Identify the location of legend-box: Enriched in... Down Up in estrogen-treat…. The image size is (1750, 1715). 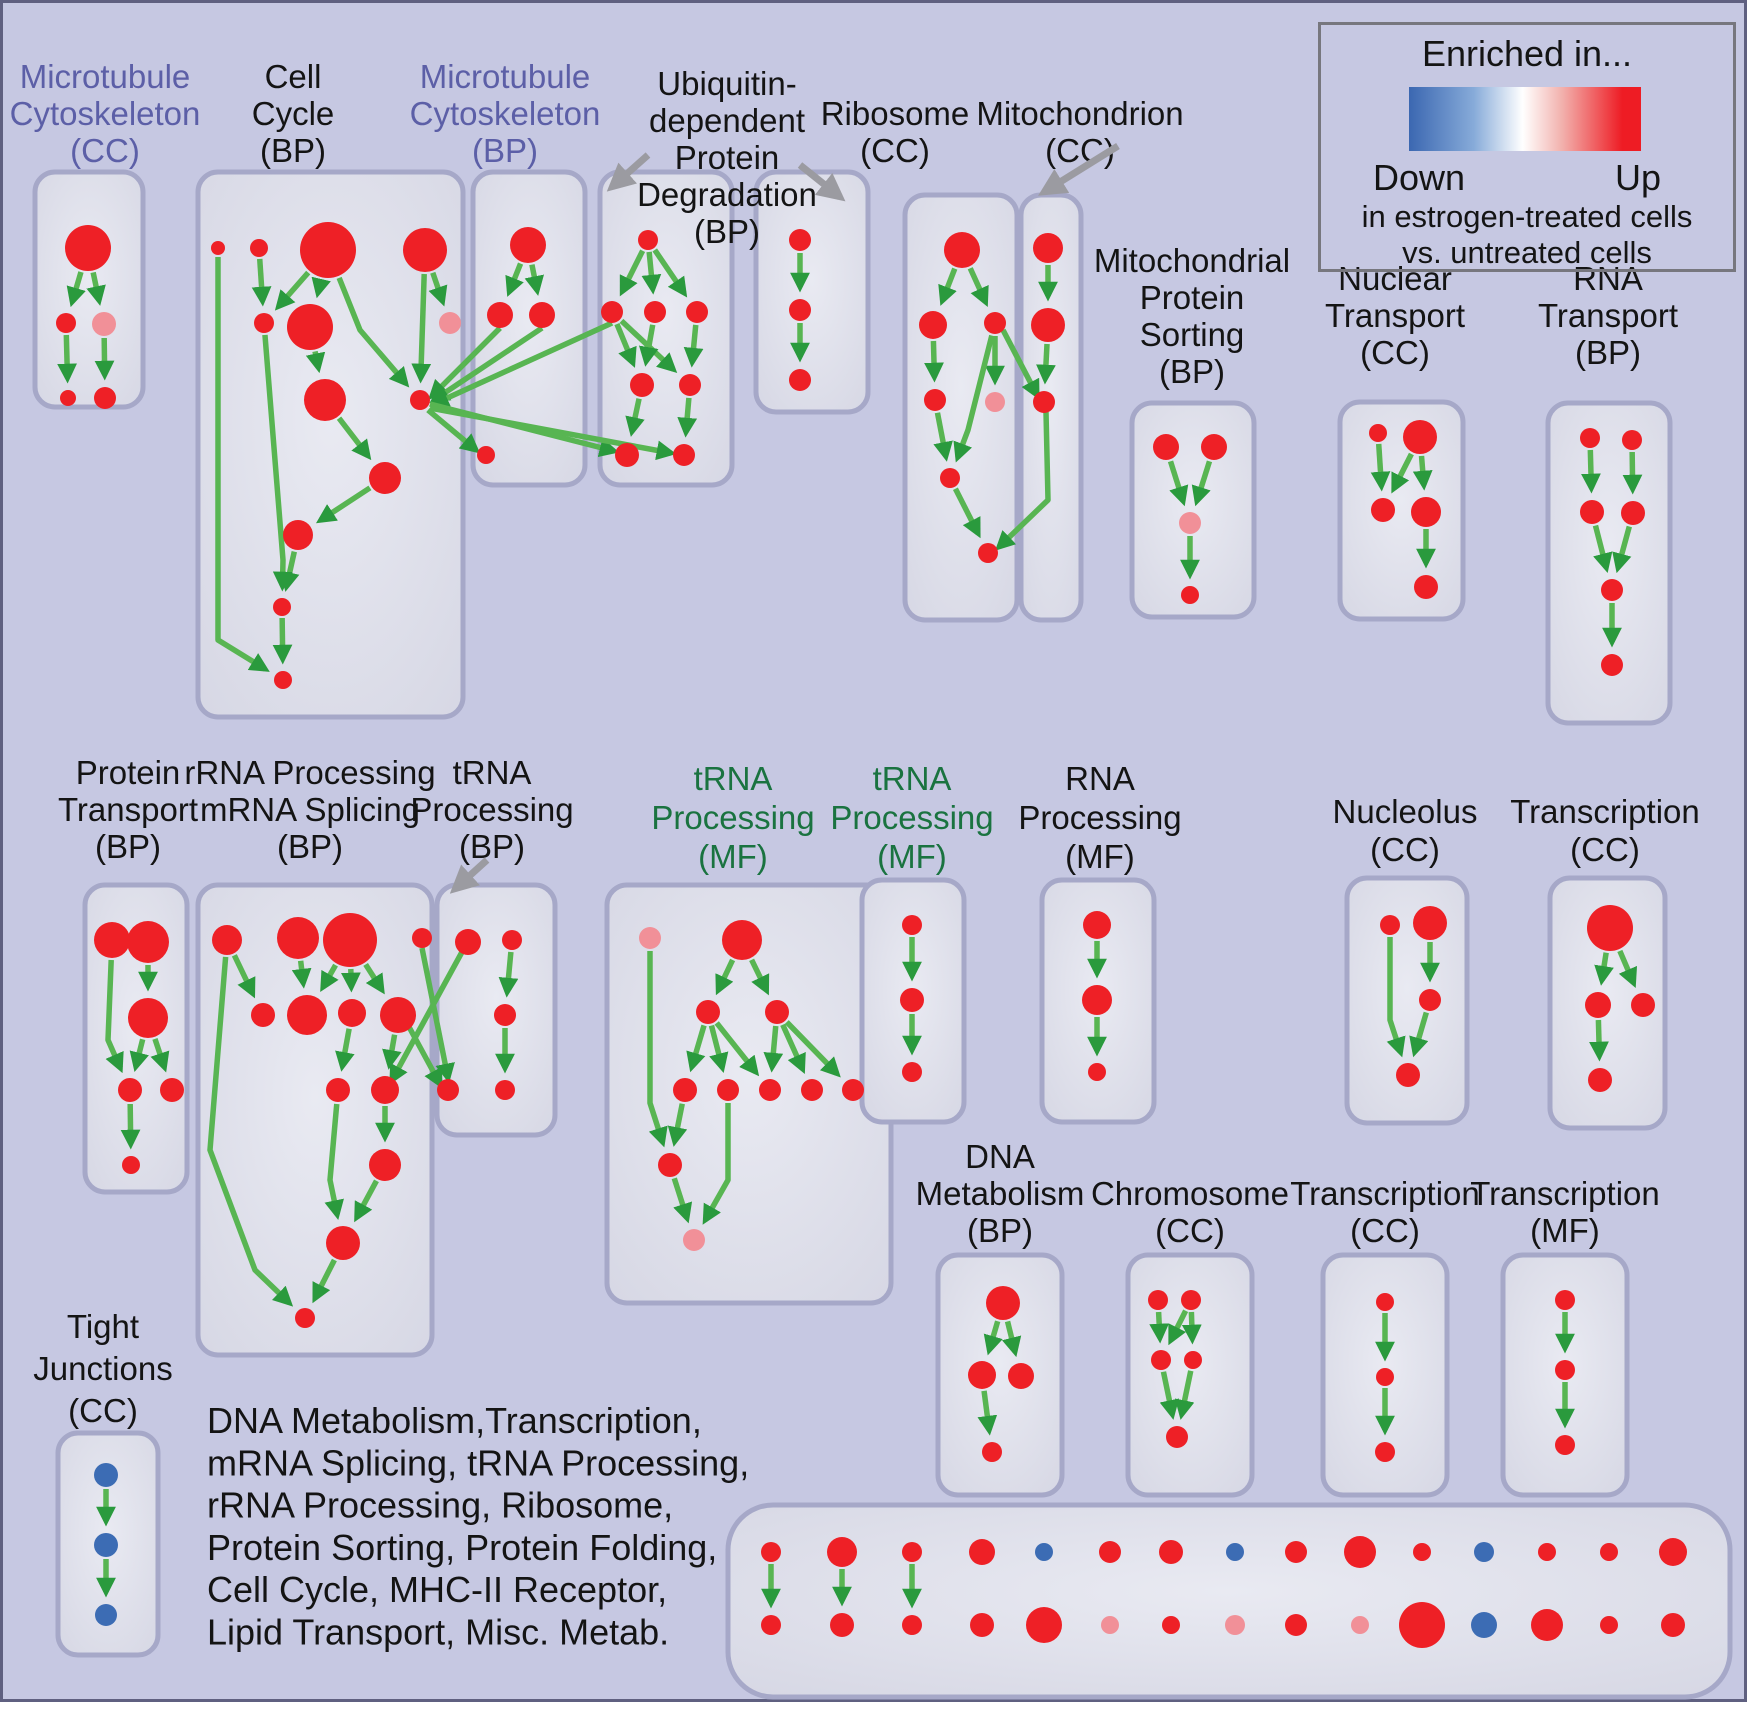
(1527, 147).